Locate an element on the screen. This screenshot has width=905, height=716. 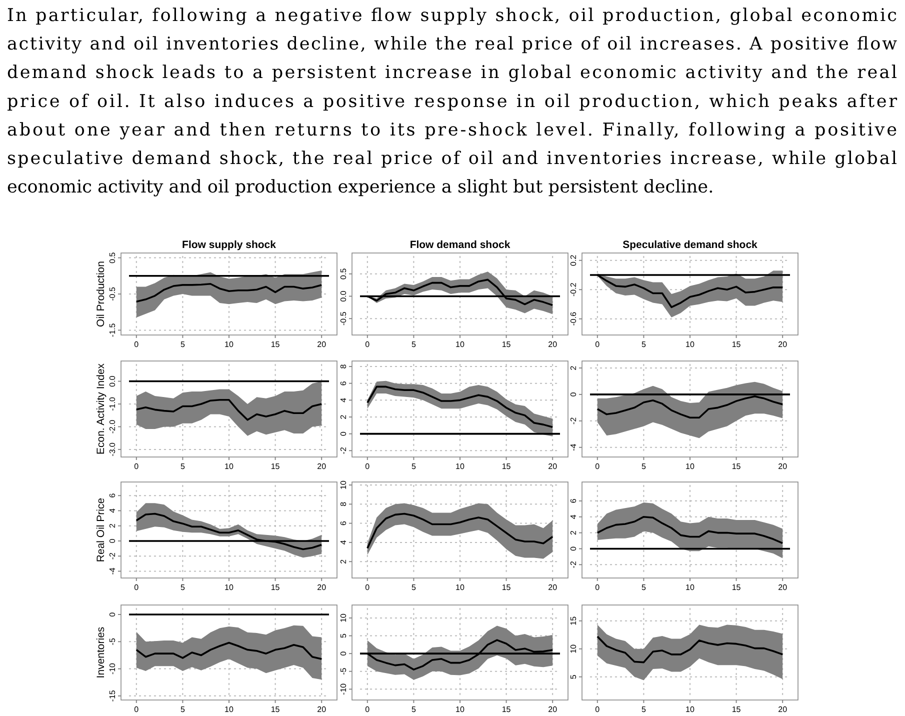
text: speculative demand shock, the real price of oil and inventories increase, while global is located at coordinates (452, 159).